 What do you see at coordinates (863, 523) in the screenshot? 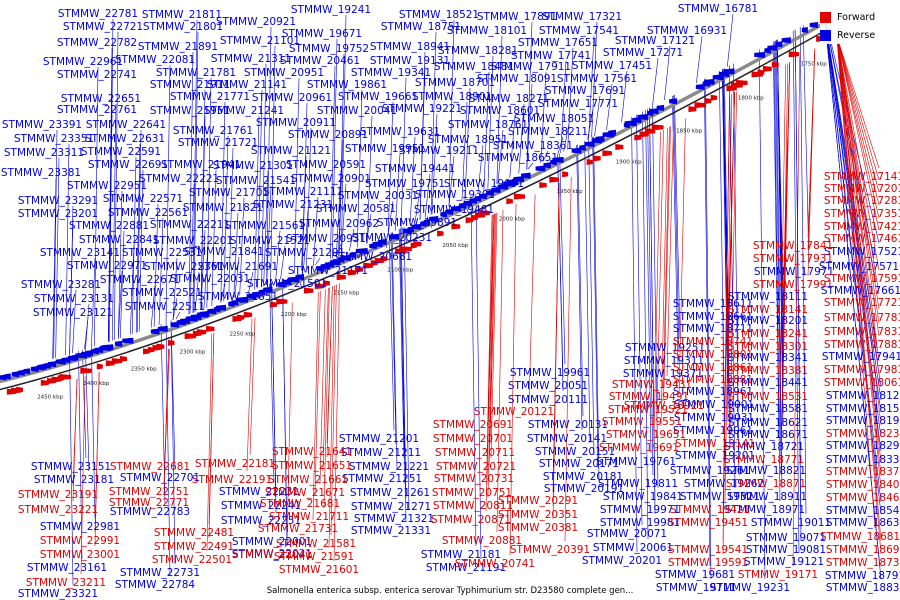
I see `gene-label-reverse: STMMW_18631` at bounding box center [863, 523].